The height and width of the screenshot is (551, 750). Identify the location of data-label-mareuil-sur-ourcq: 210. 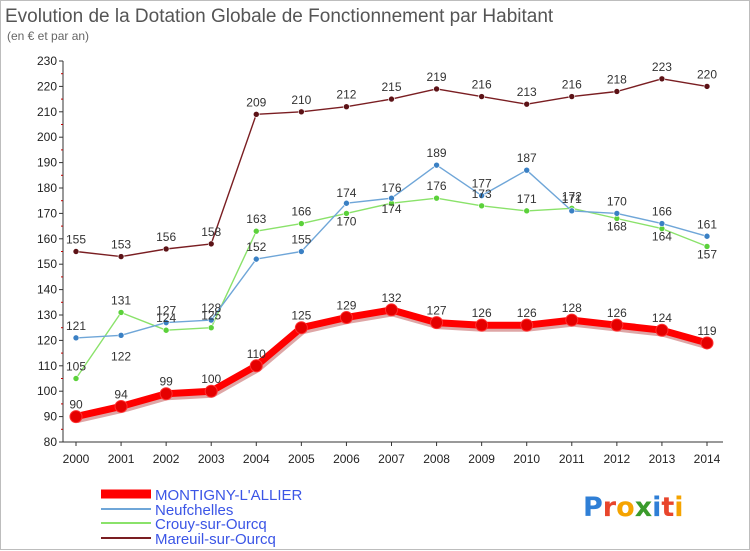
(301, 100).